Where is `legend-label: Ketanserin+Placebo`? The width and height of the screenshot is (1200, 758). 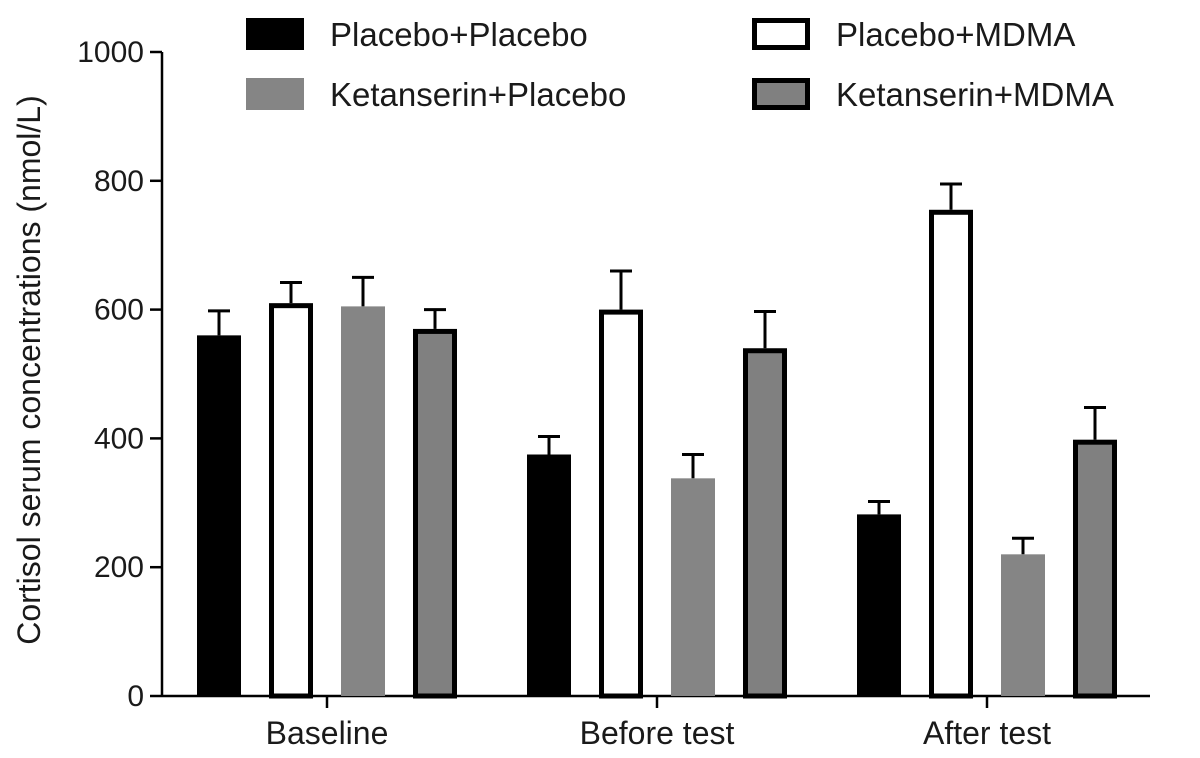 legend-label: Ketanserin+Placebo is located at coordinates (478, 94).